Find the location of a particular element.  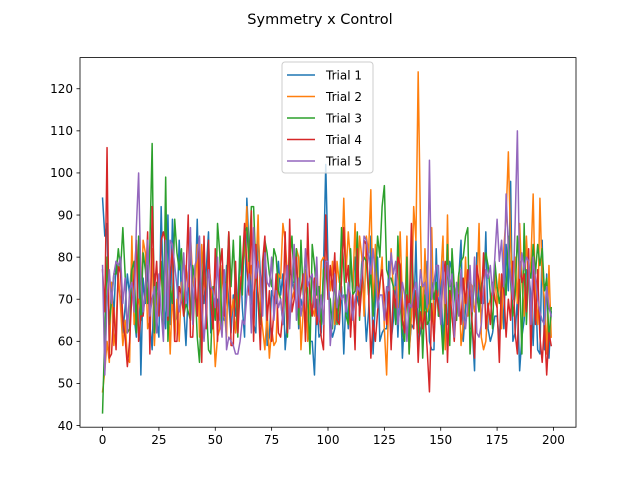

legend-label-3: Trial 3 is located at coordinates (343, 118).